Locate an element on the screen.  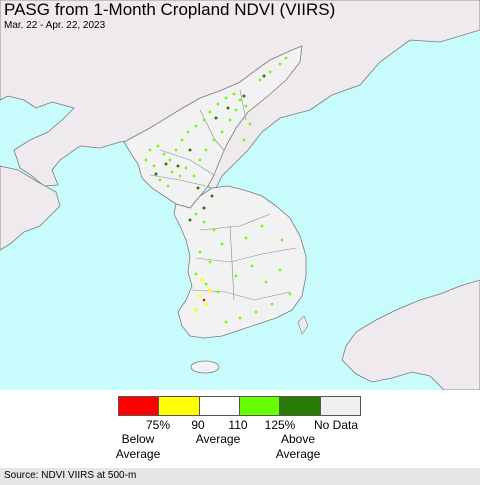
legend-swatch-no-data is located at coordinates (340, 406).